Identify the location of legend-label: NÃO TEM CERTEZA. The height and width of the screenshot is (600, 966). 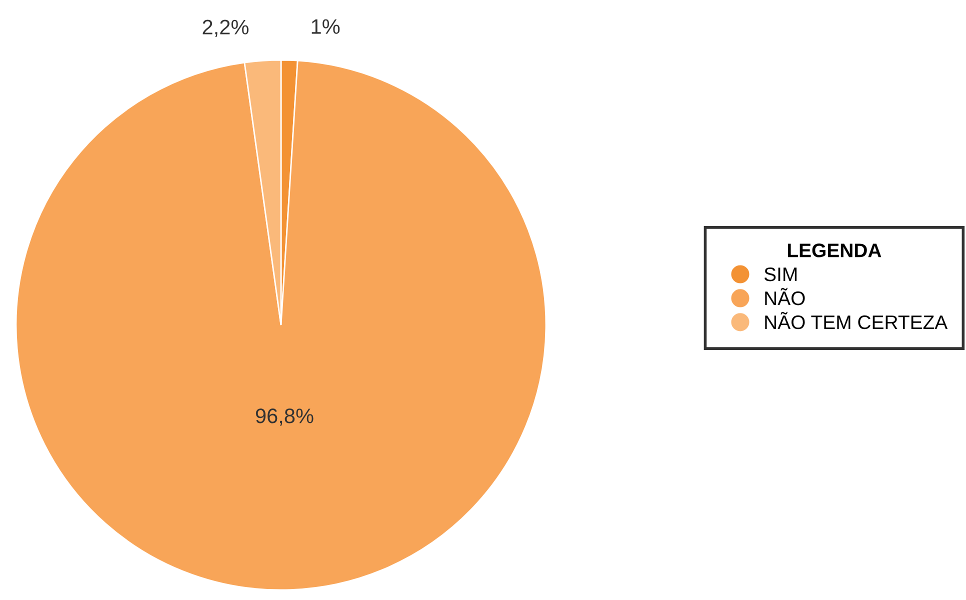
(856, 321).